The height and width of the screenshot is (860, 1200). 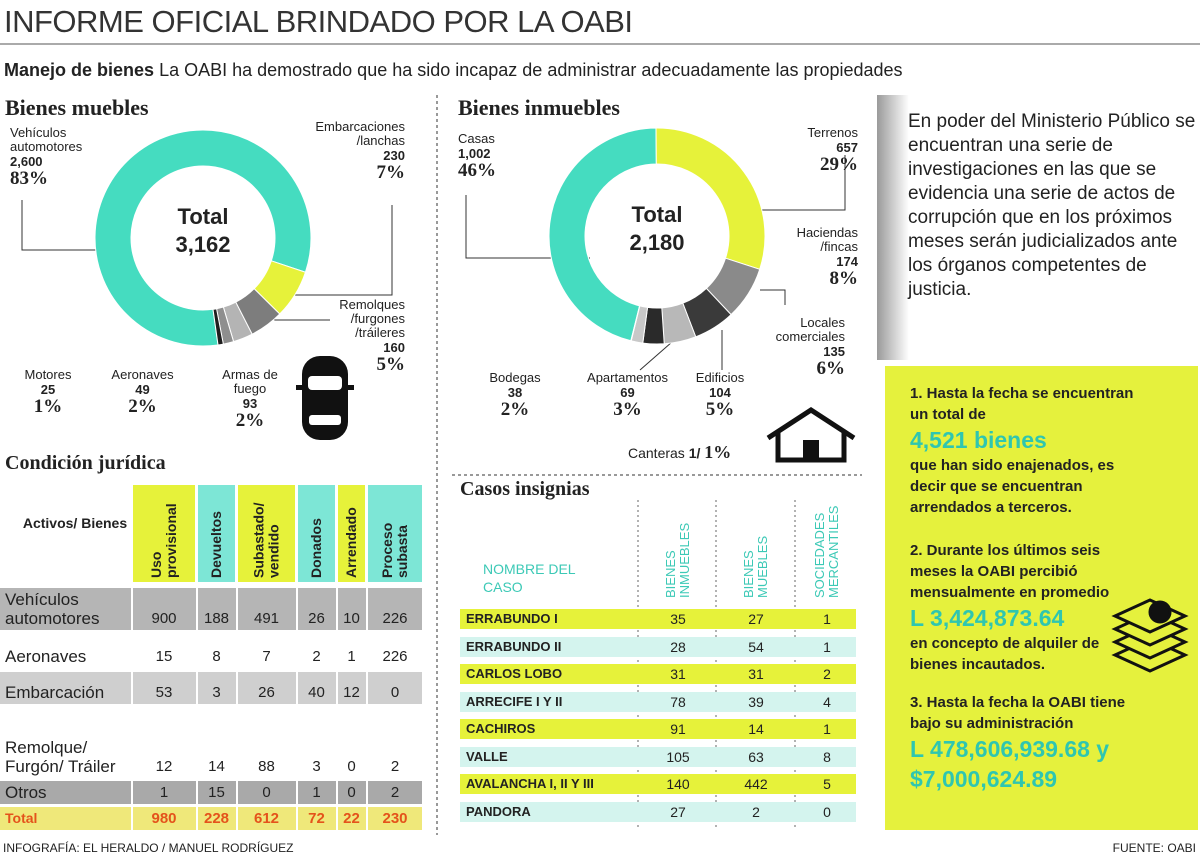 I want to click on value-label: 174, so click(x=847, y=261).